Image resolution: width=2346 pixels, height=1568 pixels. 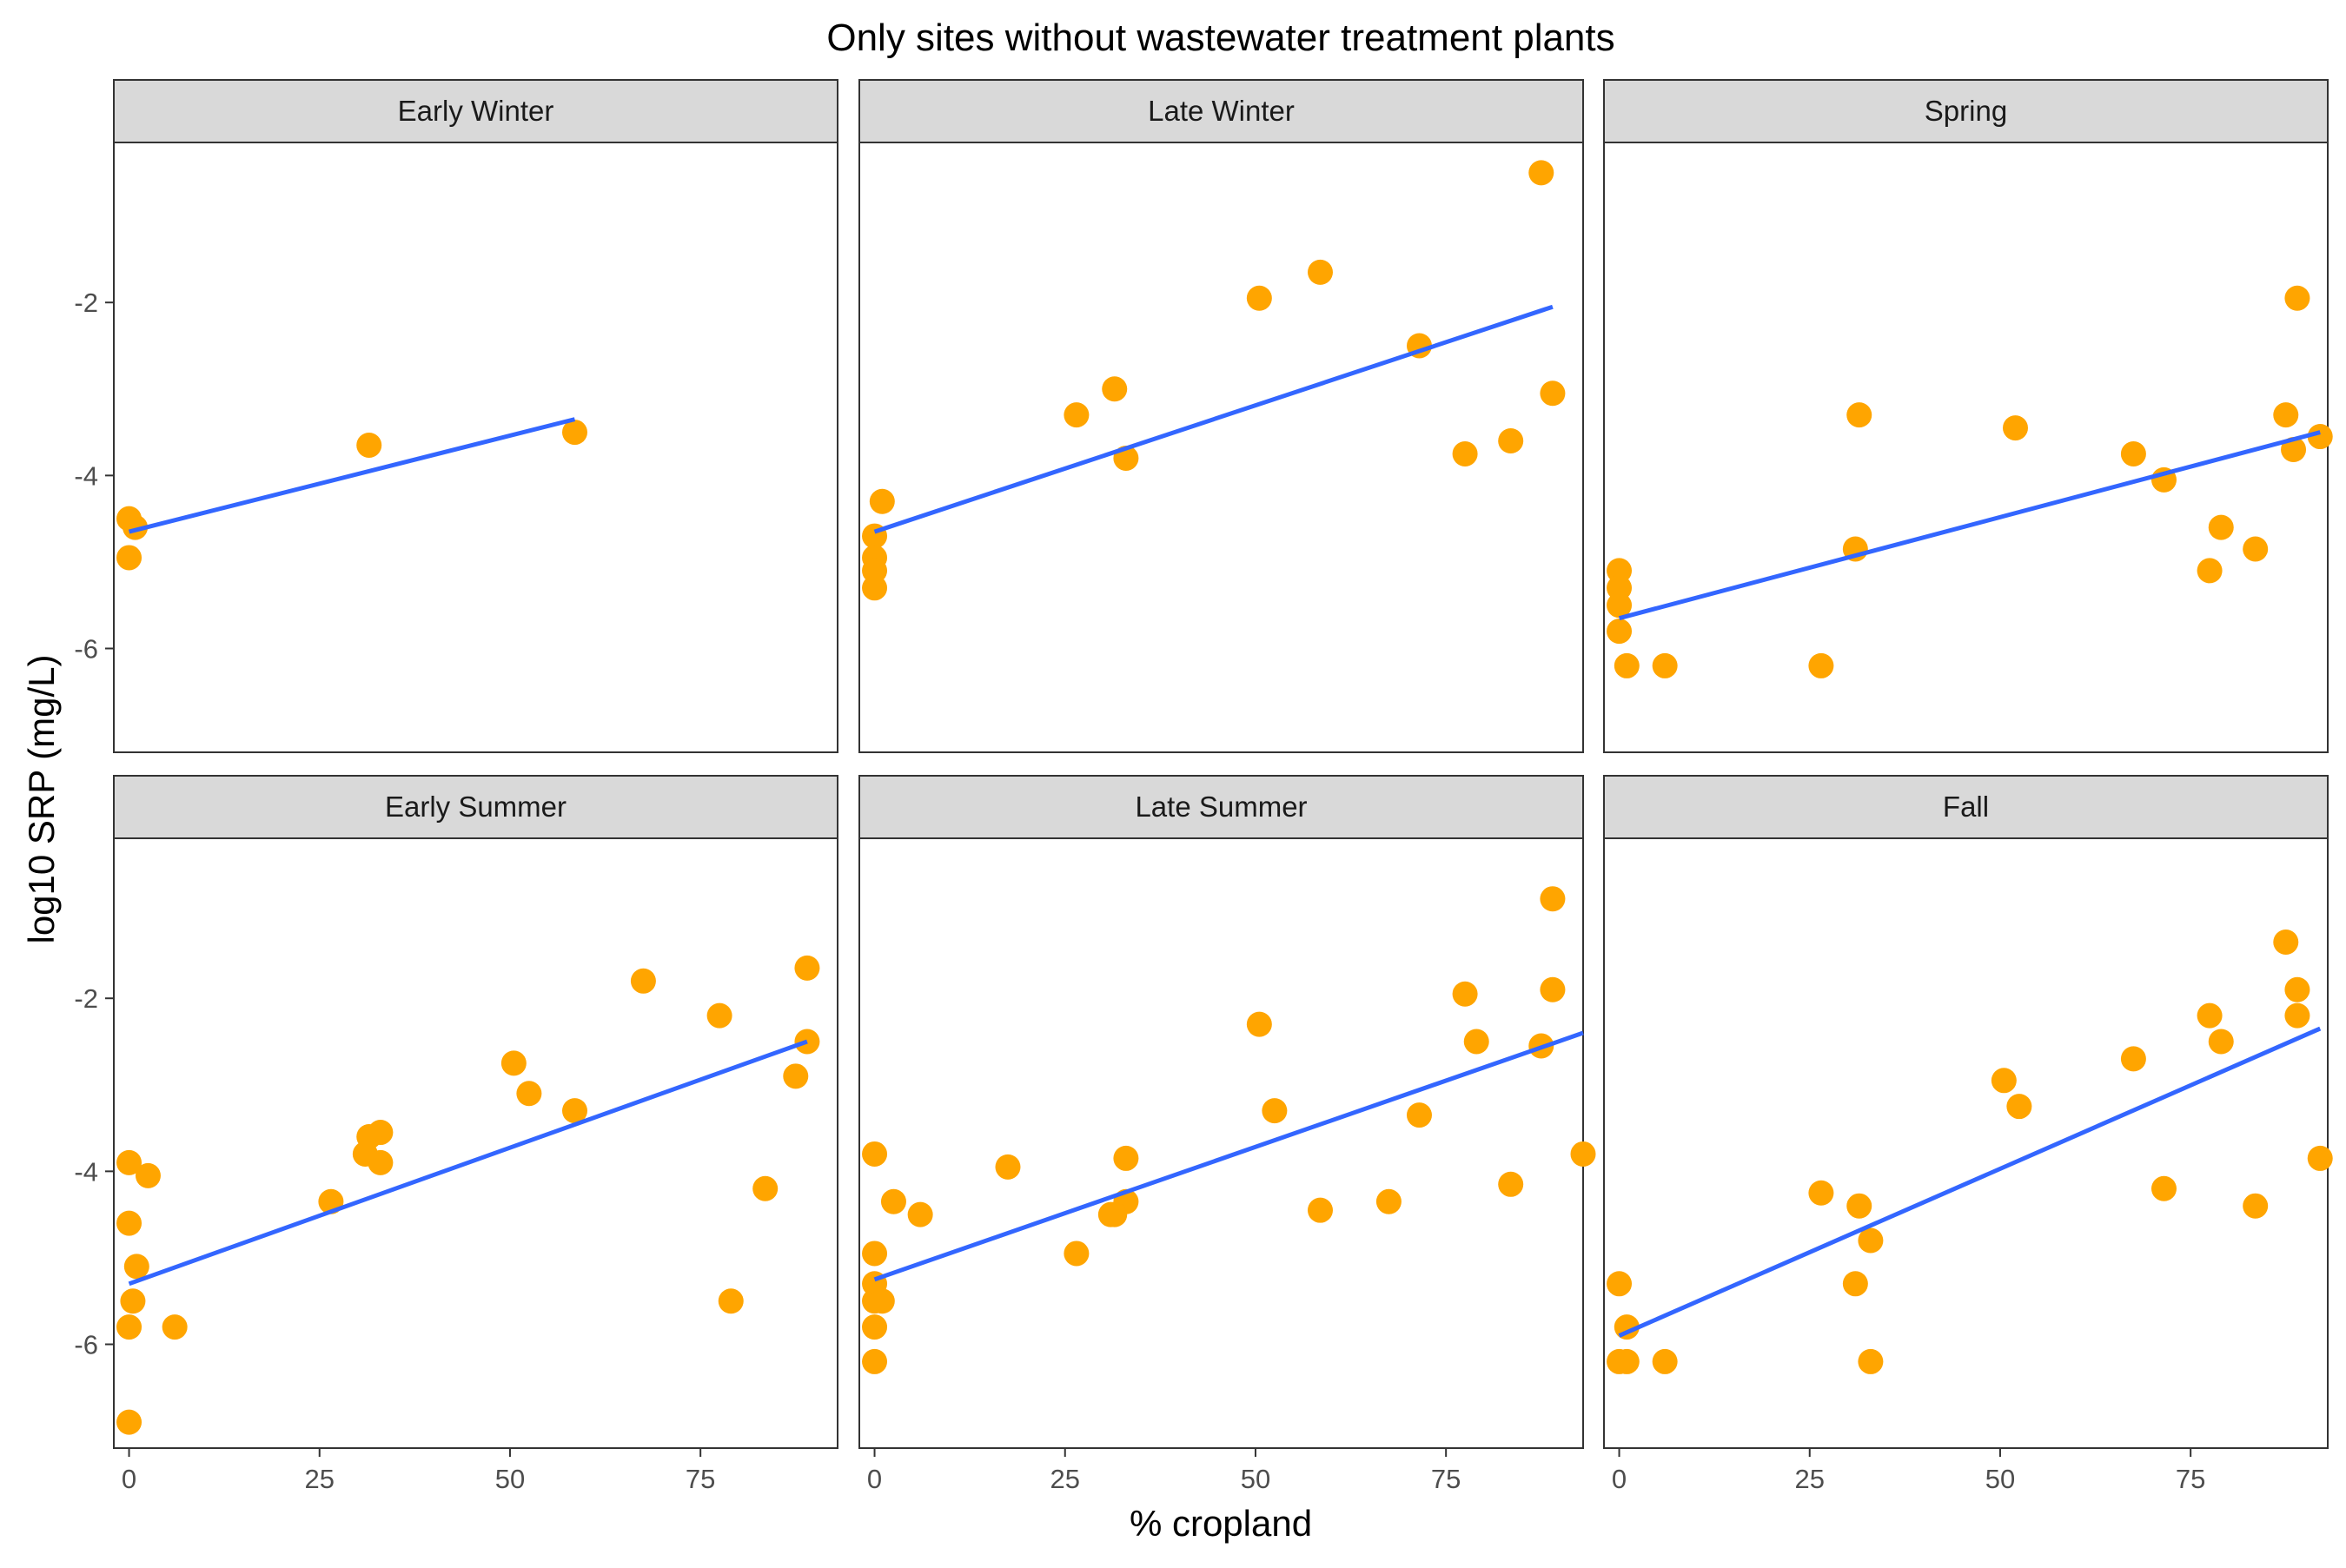 I want to click on facet-strip-label: Fall, so click(x=1966, y=807).